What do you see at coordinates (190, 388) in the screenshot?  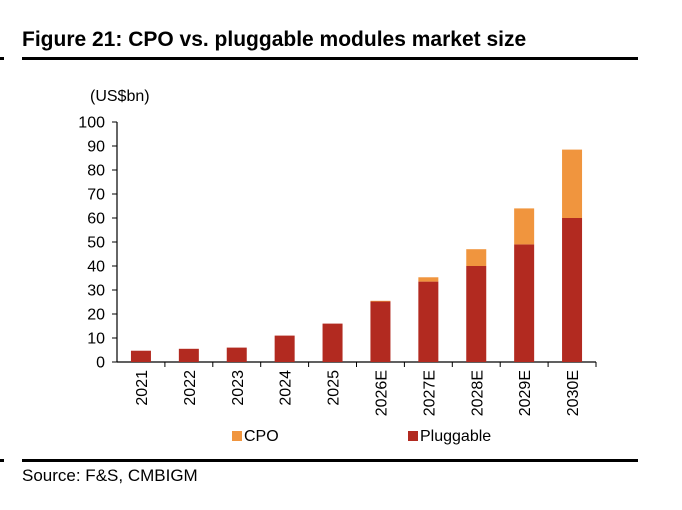 I see `x-tick-label: 2022` at bounding box center [190, 388].